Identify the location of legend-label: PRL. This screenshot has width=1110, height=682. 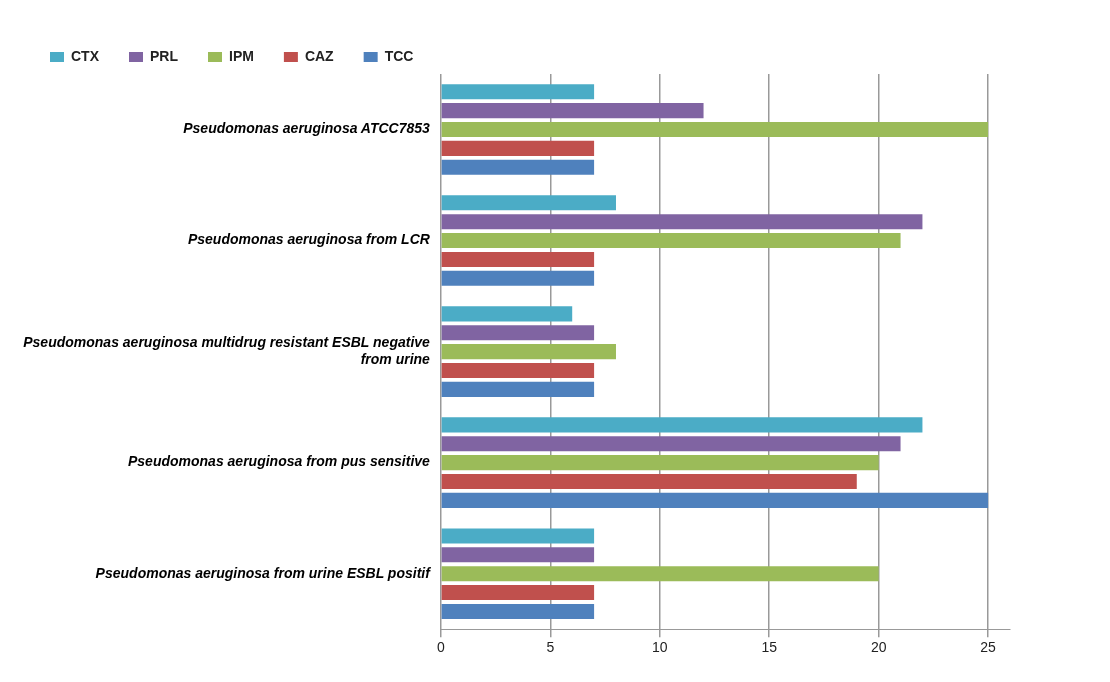
(164, 55).